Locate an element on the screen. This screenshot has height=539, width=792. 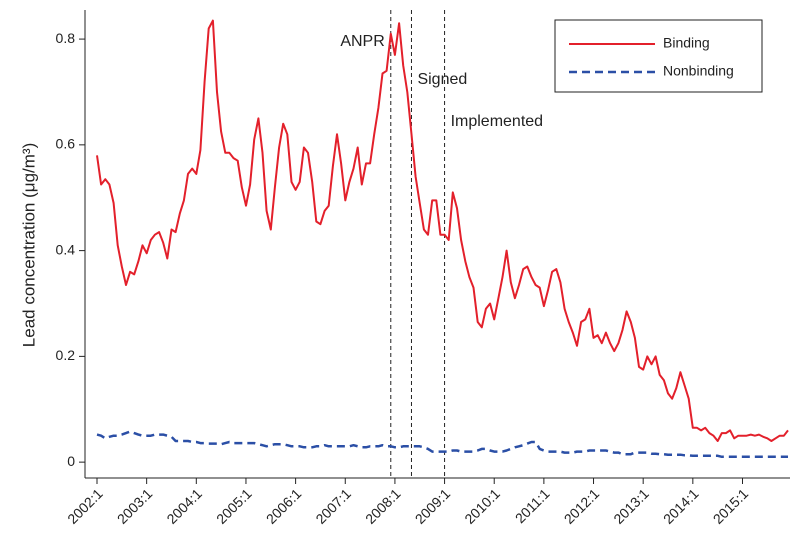
y-tick-label: 0.8 is located at coordinates (66, 38).